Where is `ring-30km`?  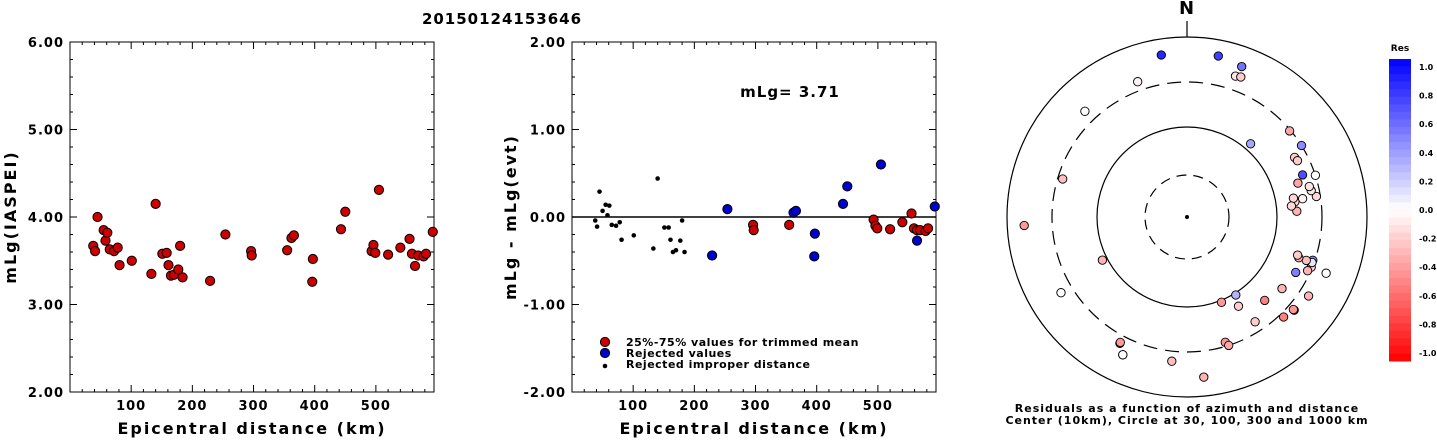 ring-30km is located at coordinates (1187, 217).